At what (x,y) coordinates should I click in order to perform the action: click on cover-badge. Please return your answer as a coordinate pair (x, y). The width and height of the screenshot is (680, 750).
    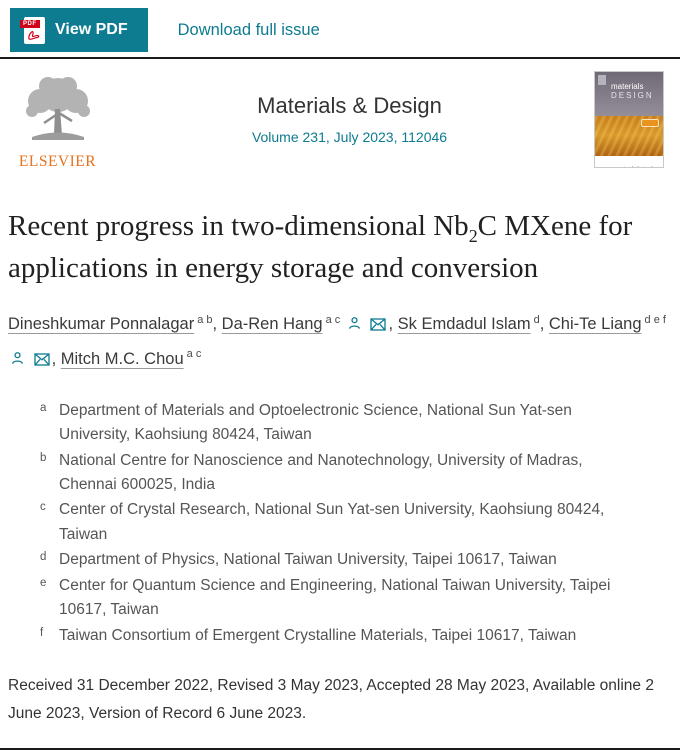
    Looking at the image, I should click on (650, 123).